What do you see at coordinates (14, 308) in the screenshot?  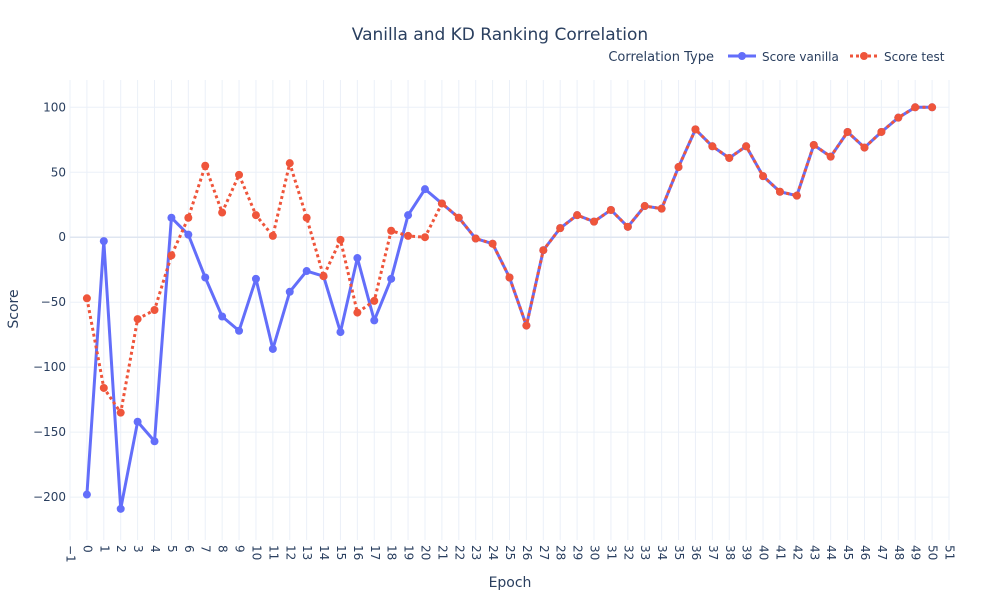 I see `y-axis-label: Score` at bounding box center [14, 308].